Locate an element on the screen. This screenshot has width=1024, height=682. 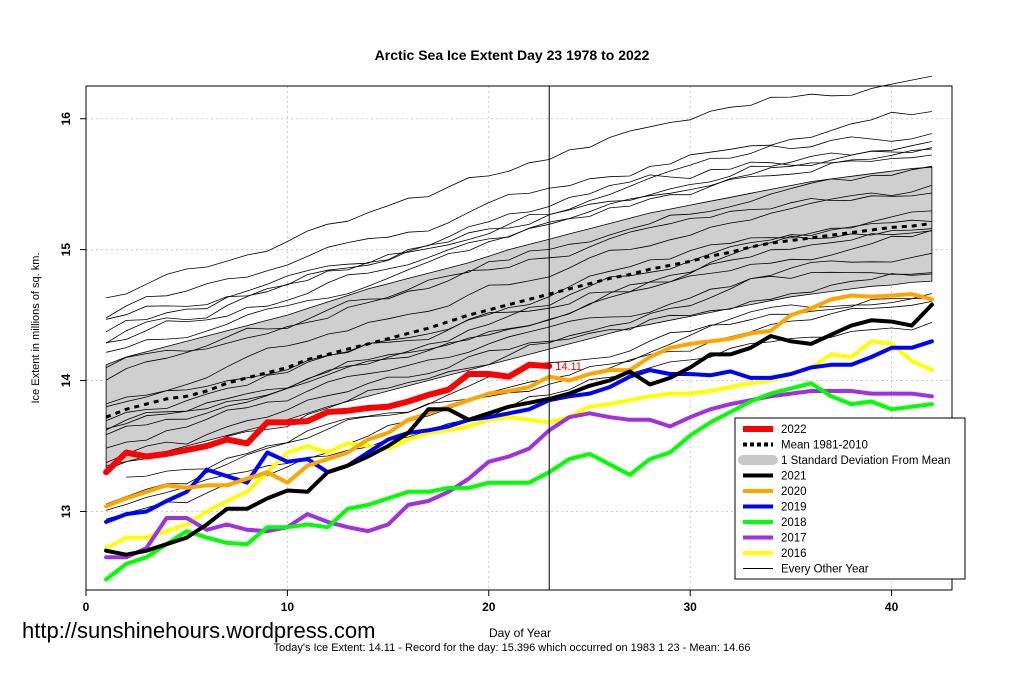
x-tick-label: 0 is located at coordinates (86, 607).